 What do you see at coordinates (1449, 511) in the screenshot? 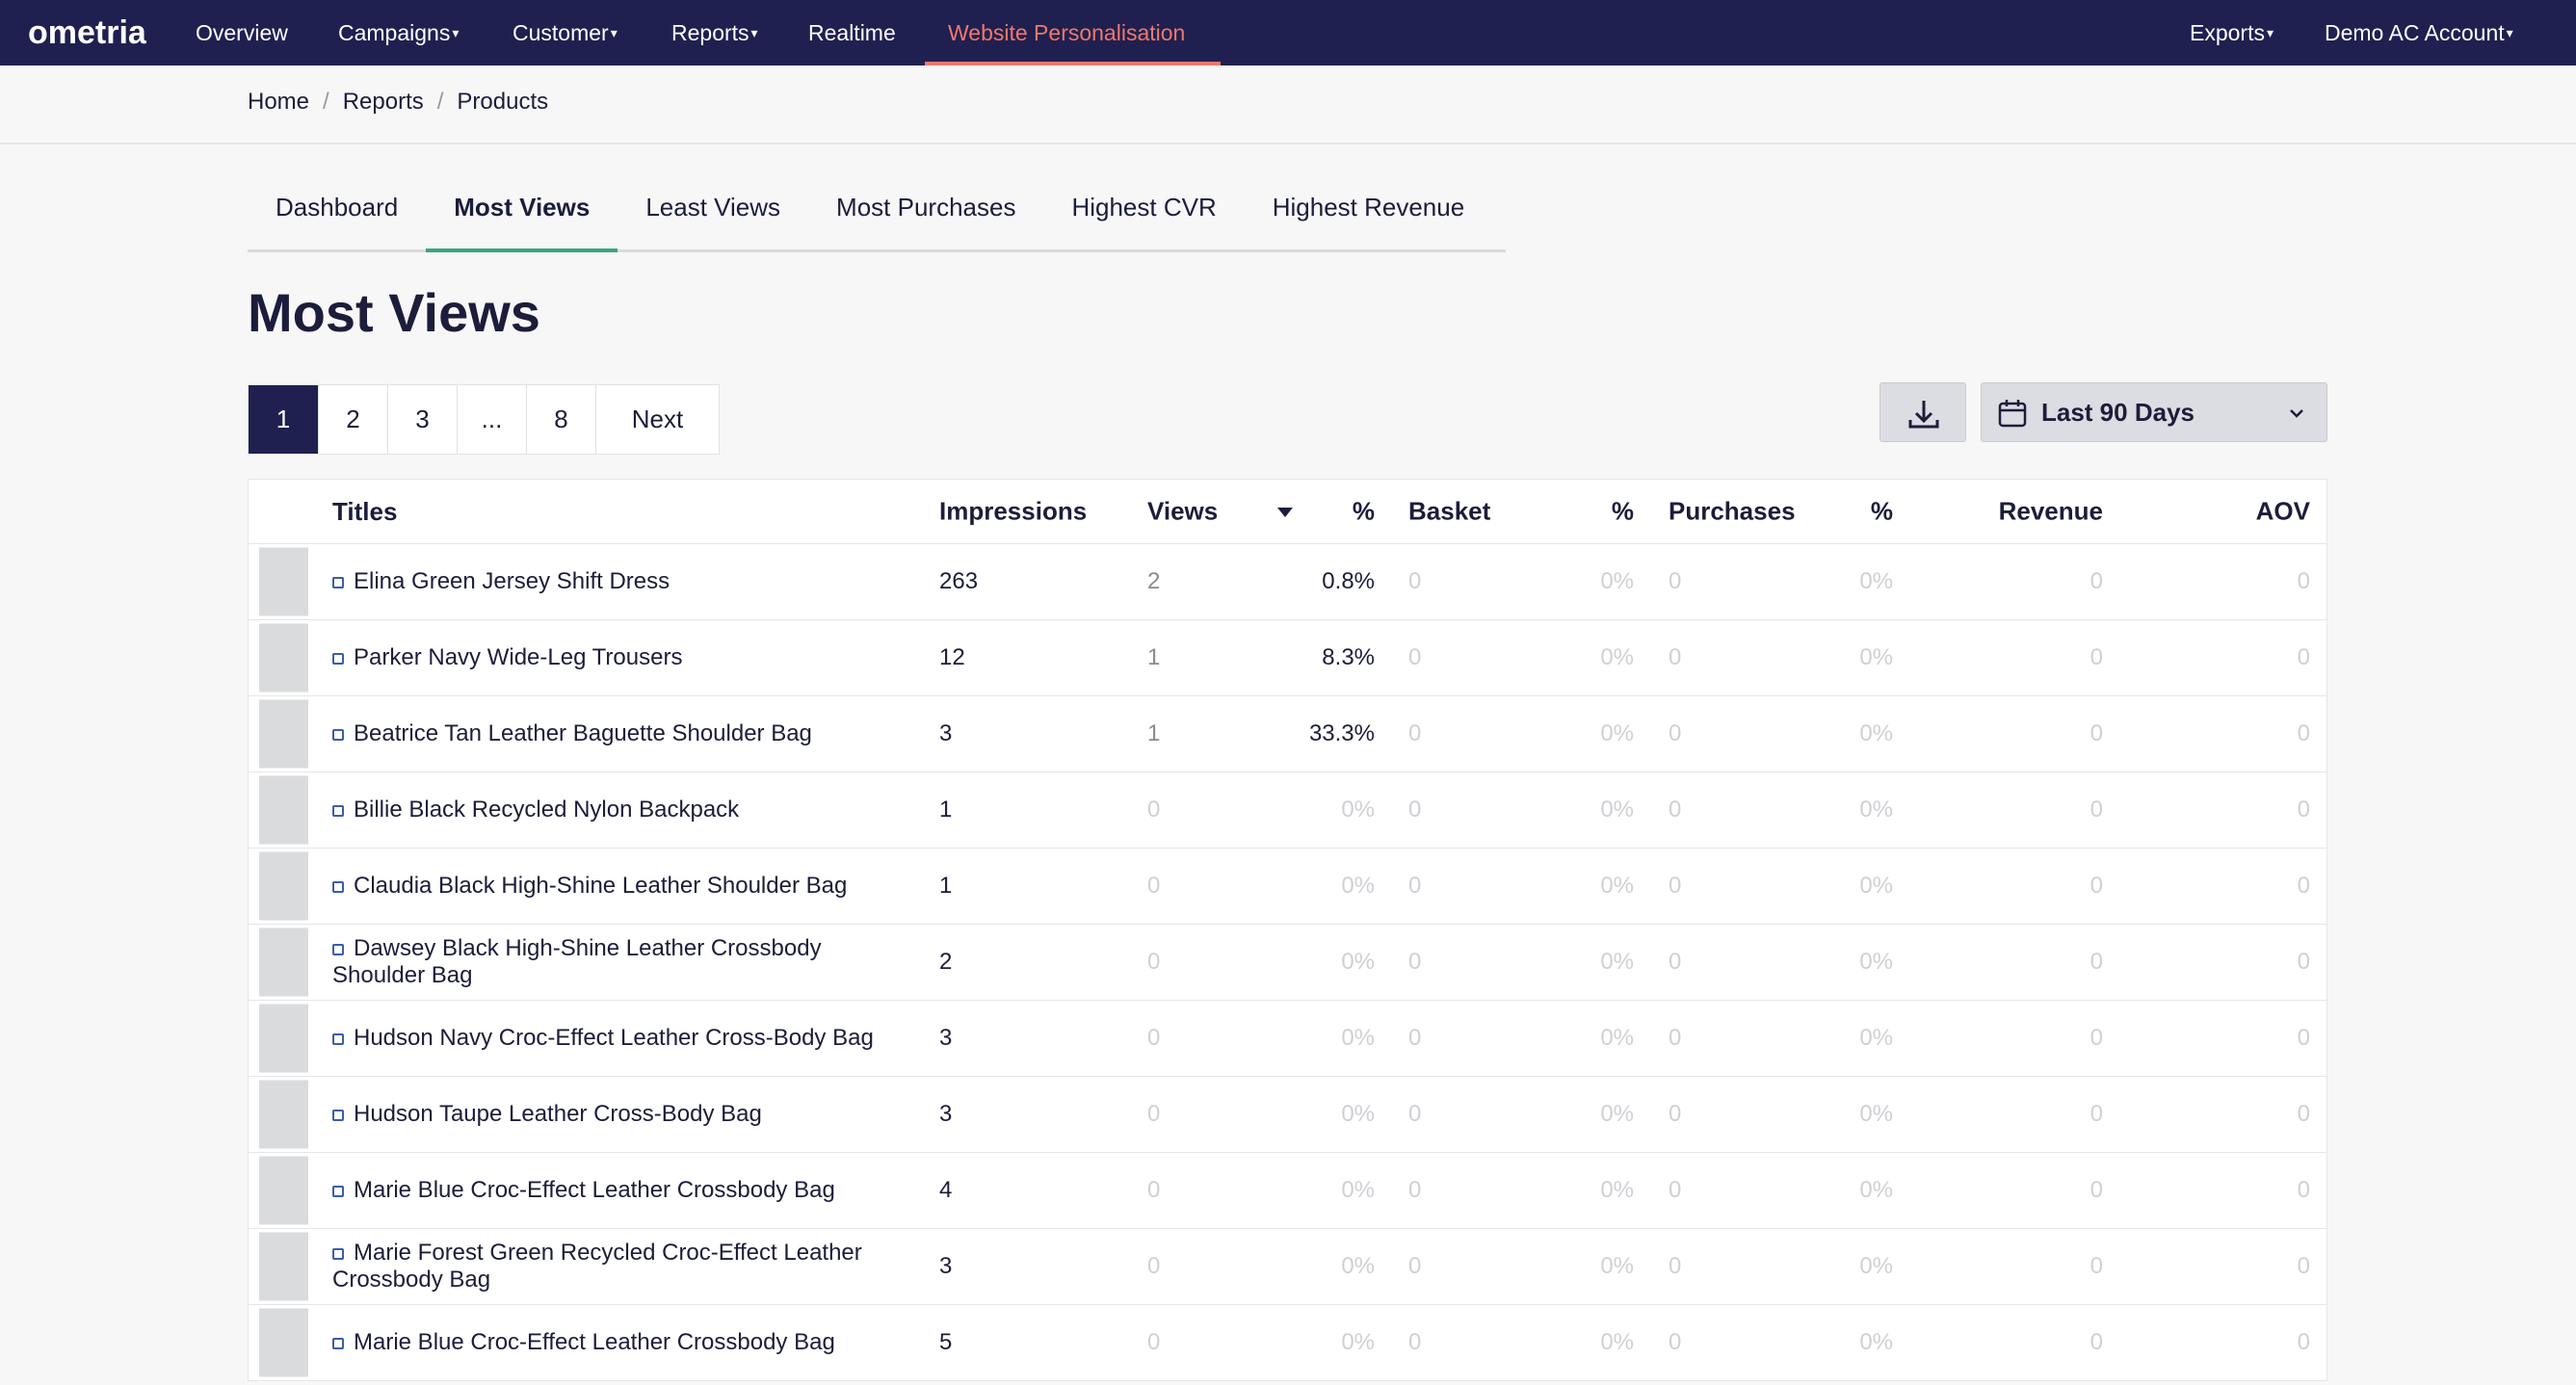
I see `column-header: Basket` at bounding box center [1449, 511].